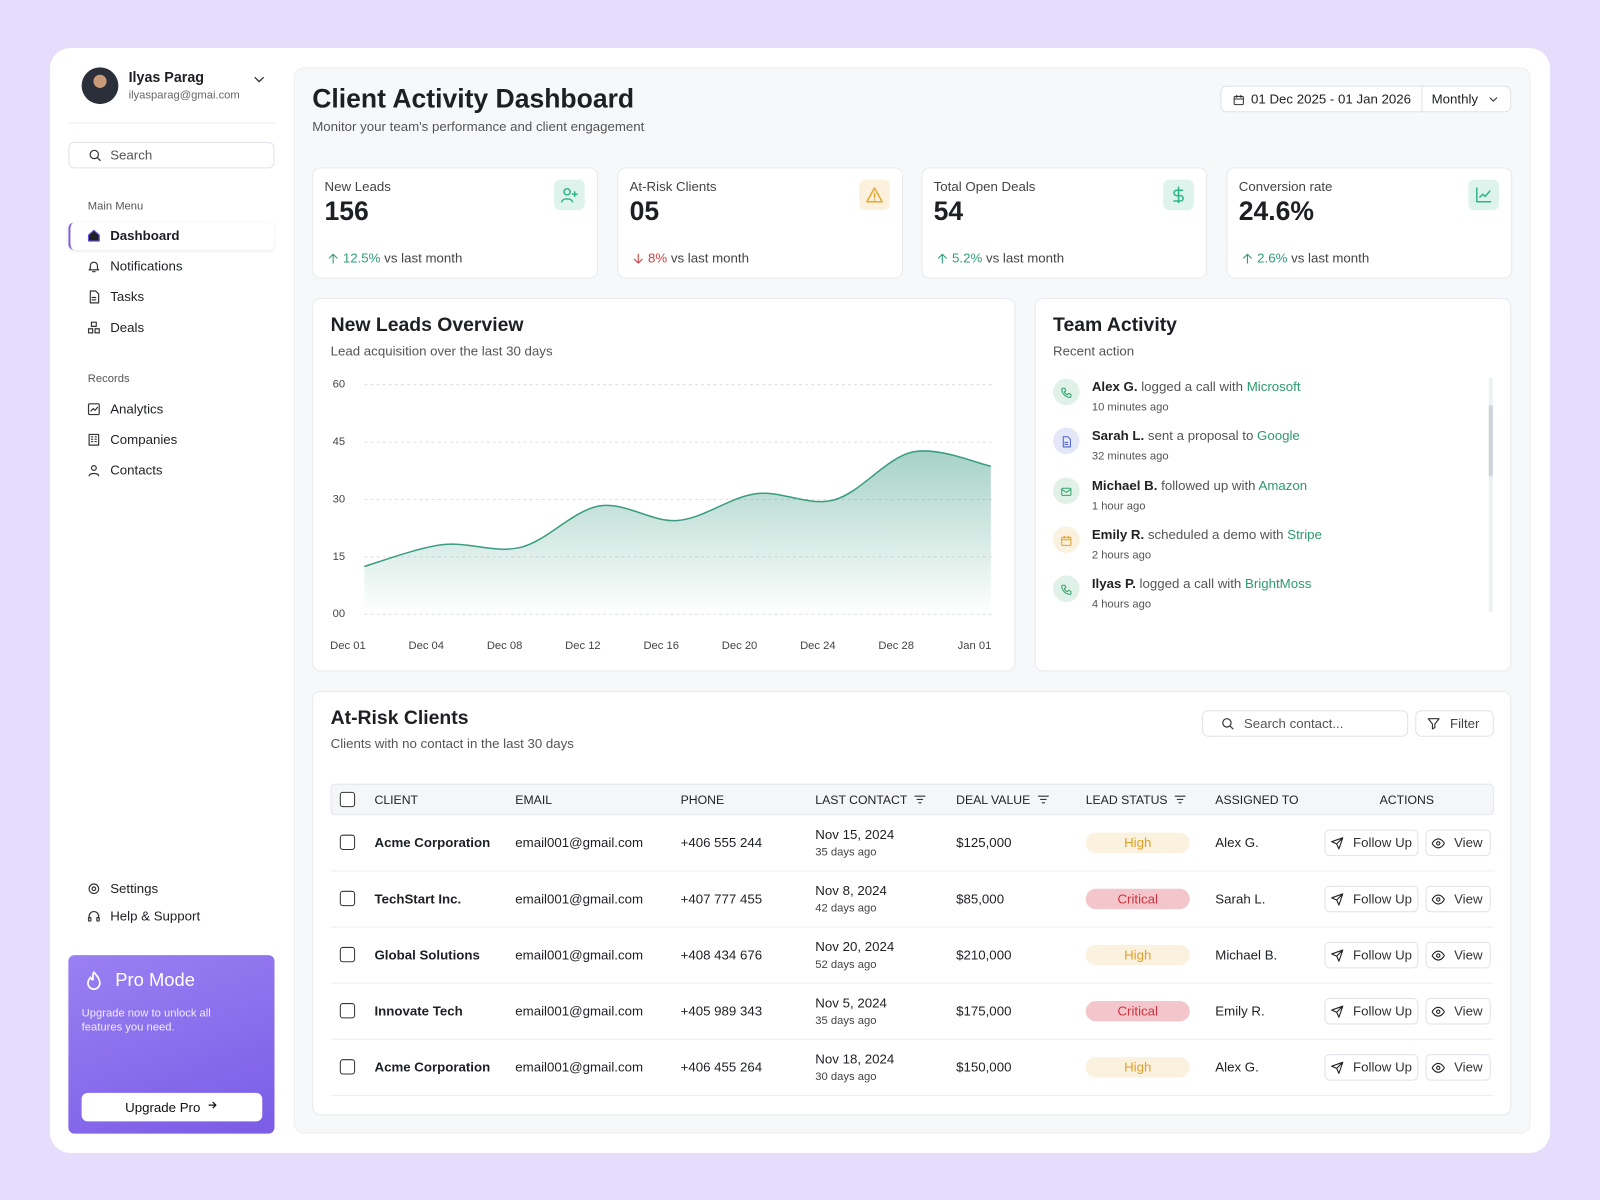 Image resolution: width=1600 pixels, height=1200 pixels. I want to click on activity-card, so click(1273, 484).